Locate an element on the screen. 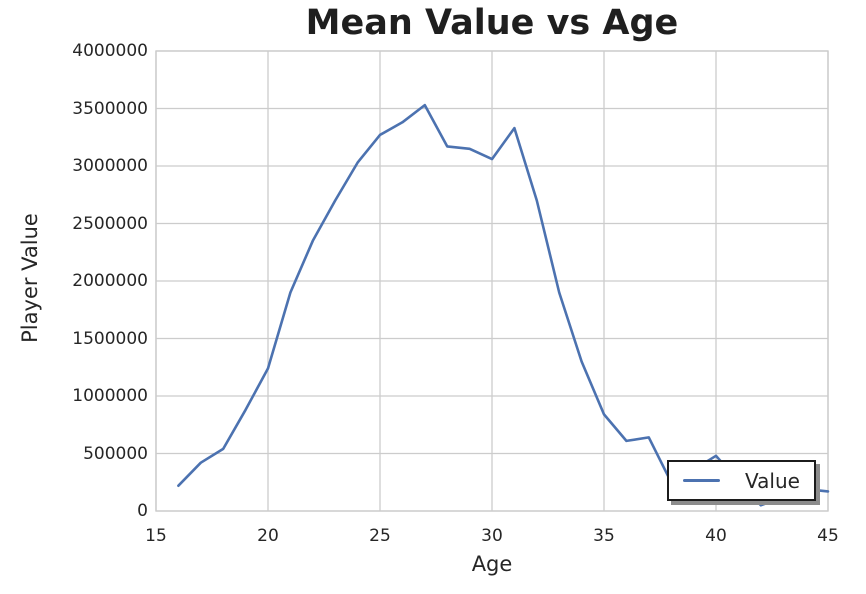  x-tick-label: 20 is located at coordinates (268, 536).